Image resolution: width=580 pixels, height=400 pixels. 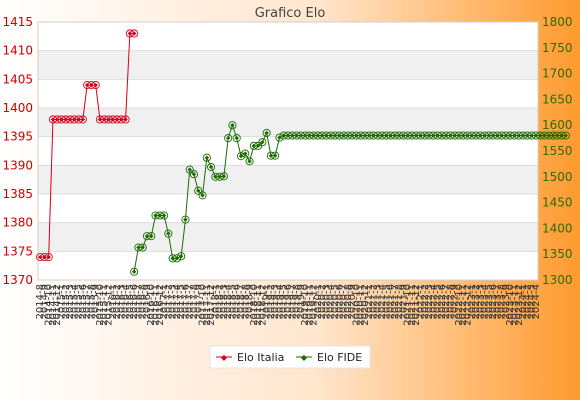 What do you see at coordinates (70, 301) in the screenshot?
I see `x-tick-label: 2015-3` at bounding box center [70, 301].